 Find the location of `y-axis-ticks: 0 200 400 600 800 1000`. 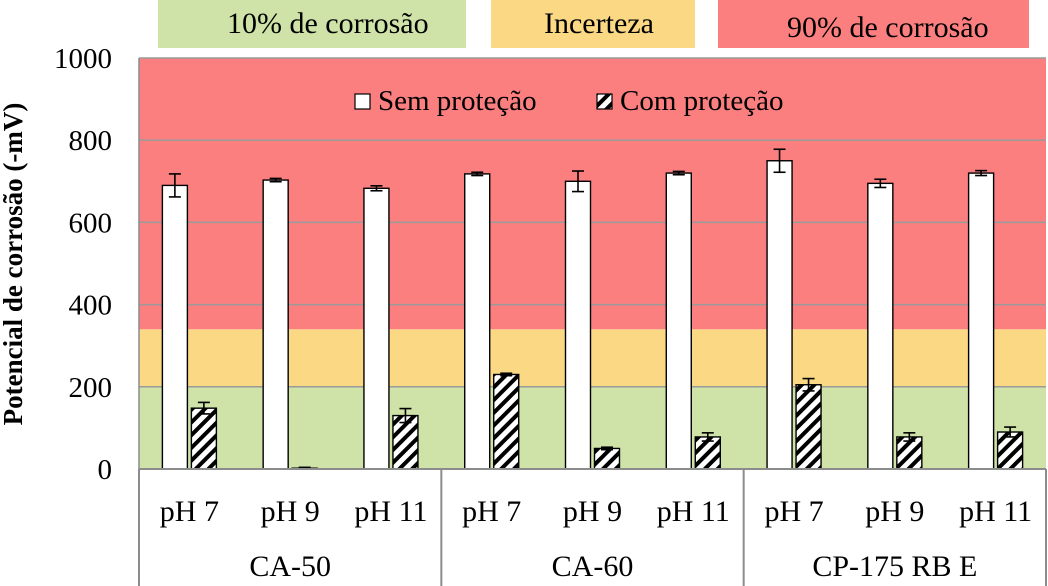

y-axis-ticks: 0 200 400 600 800 1000 is located at coordinates (83, 264).